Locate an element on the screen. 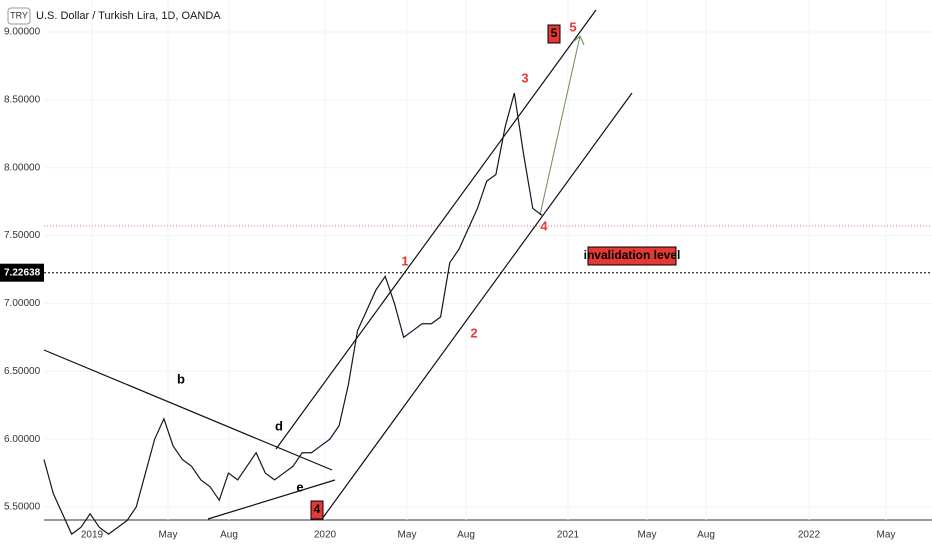 Image resolution: width=932 pixels, height=550 pixels. y-tick-label: 8.50000 is located at coordinates (22, 99).